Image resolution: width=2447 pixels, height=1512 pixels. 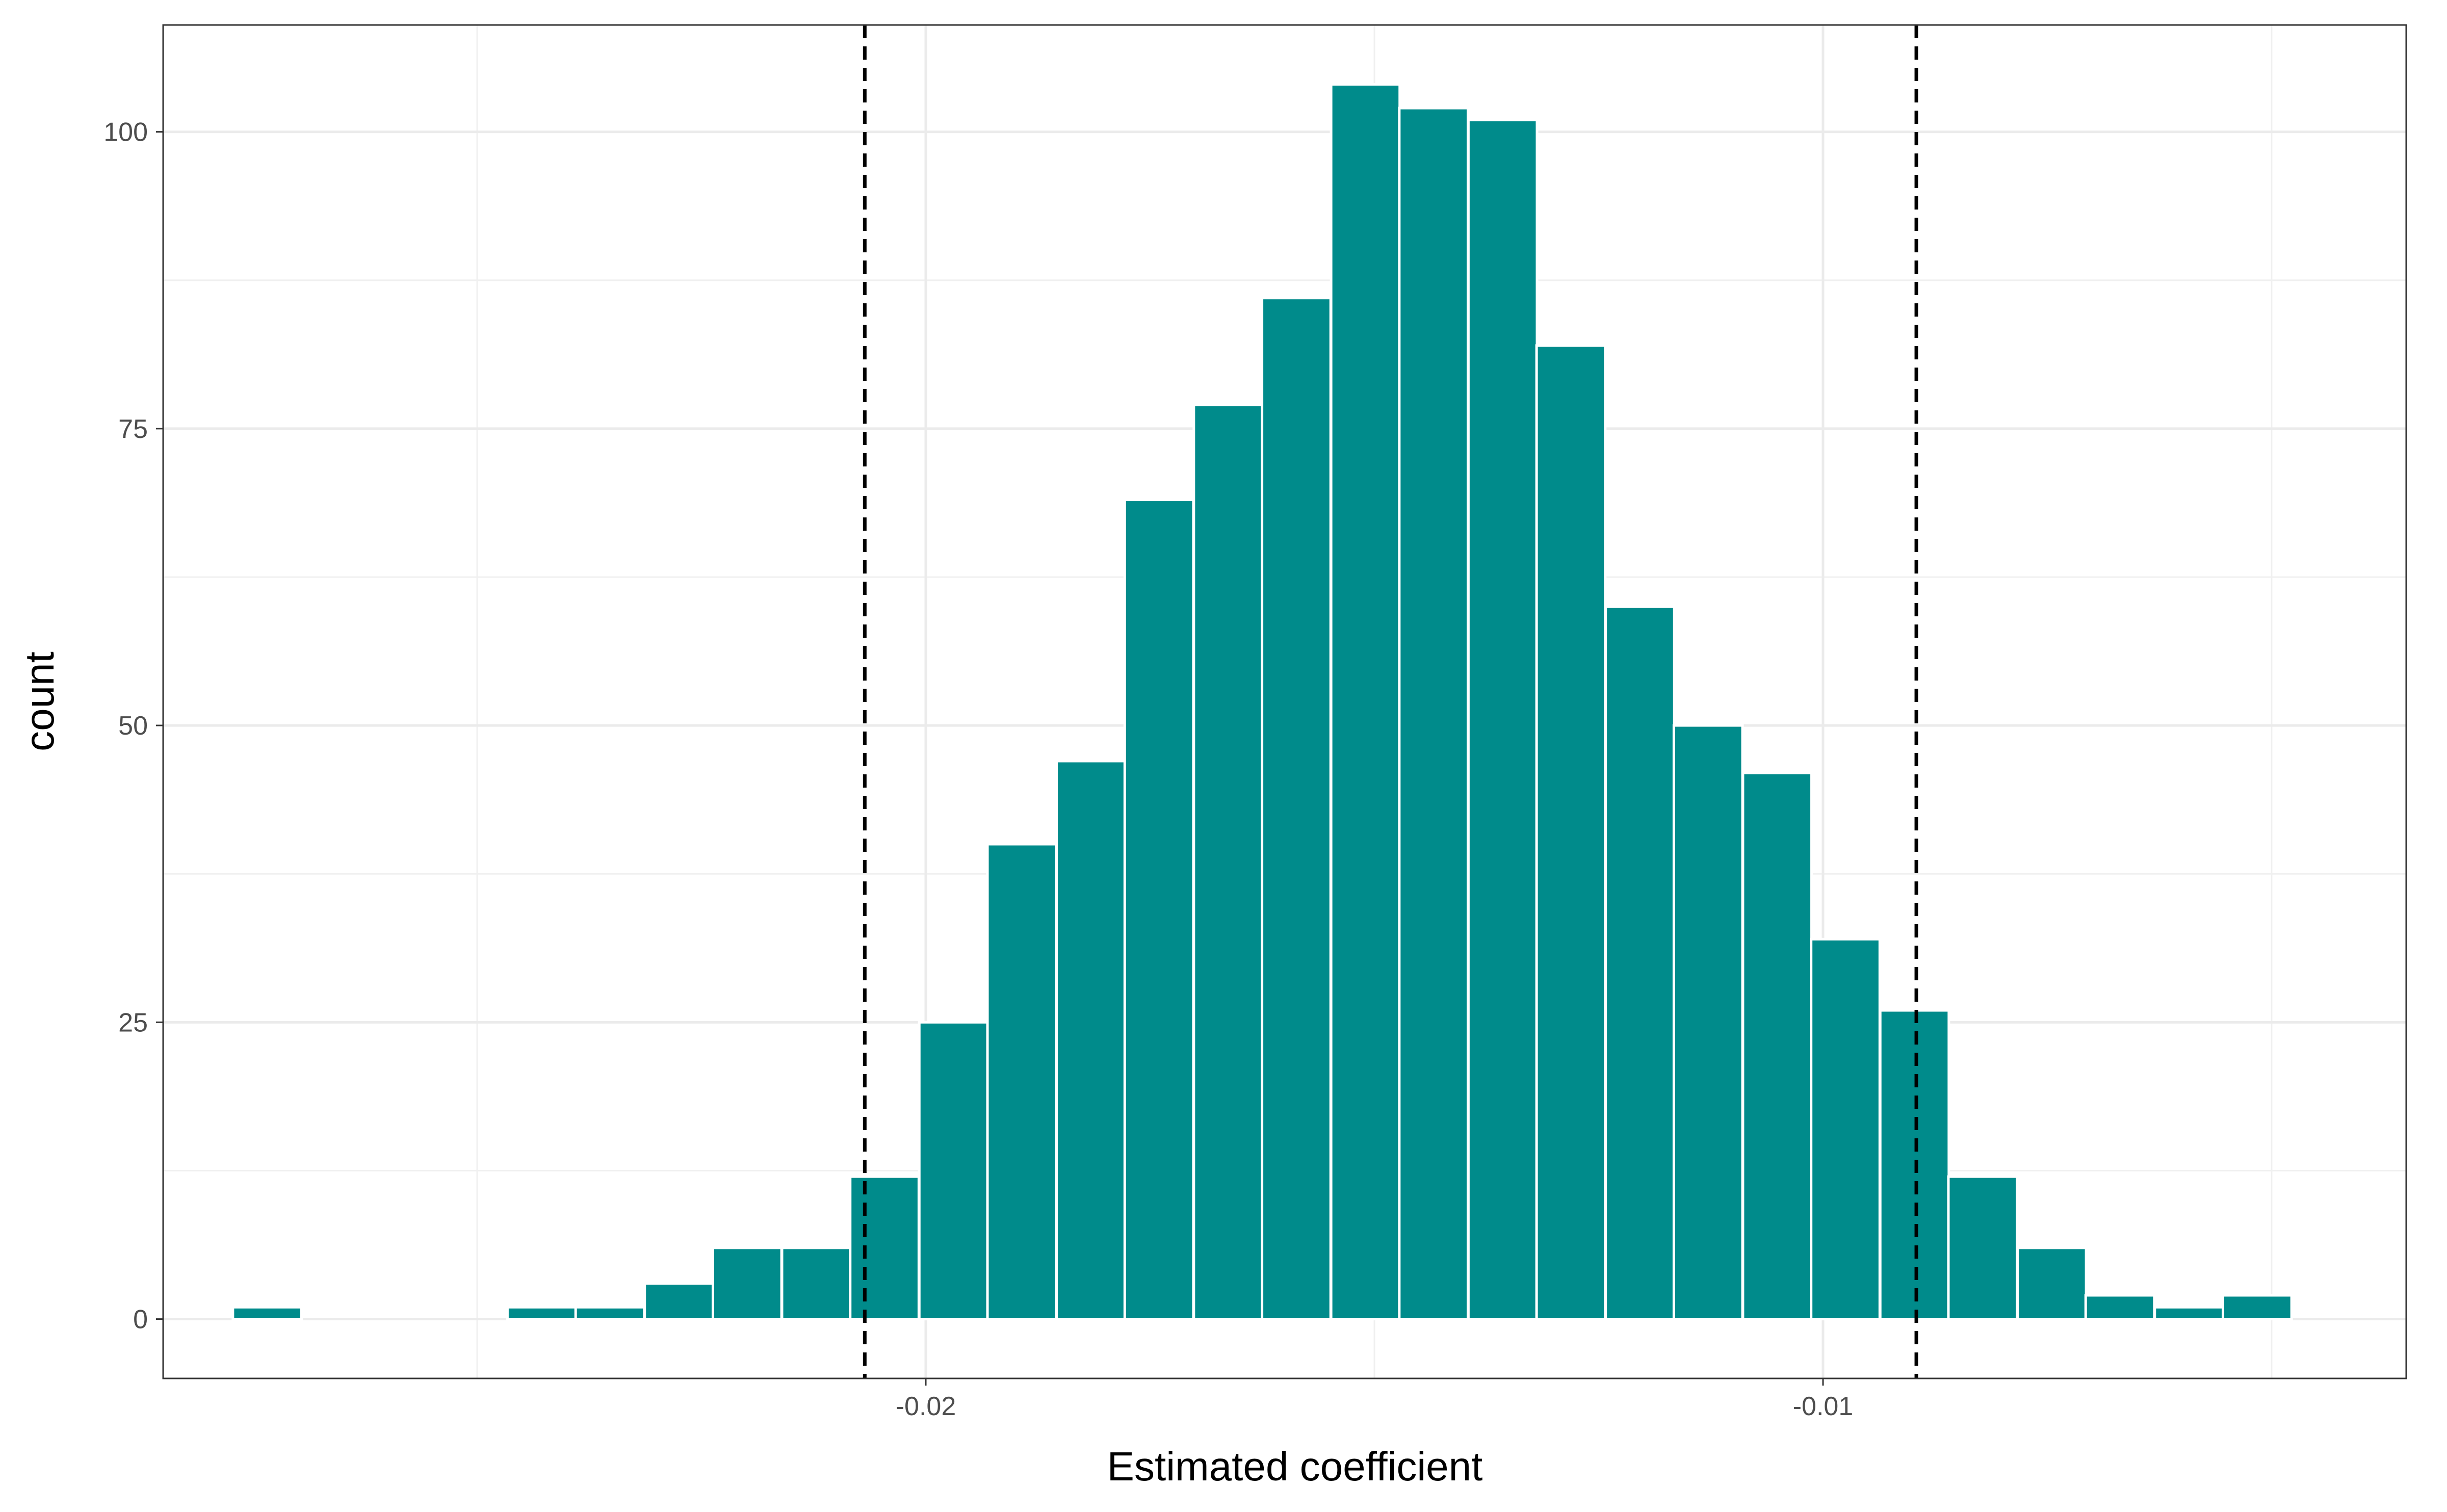 What do you see at coordinates (140, 1320) in the screenshot?
I see `y-tick-label: 0` at bounding box center [140, 1320].